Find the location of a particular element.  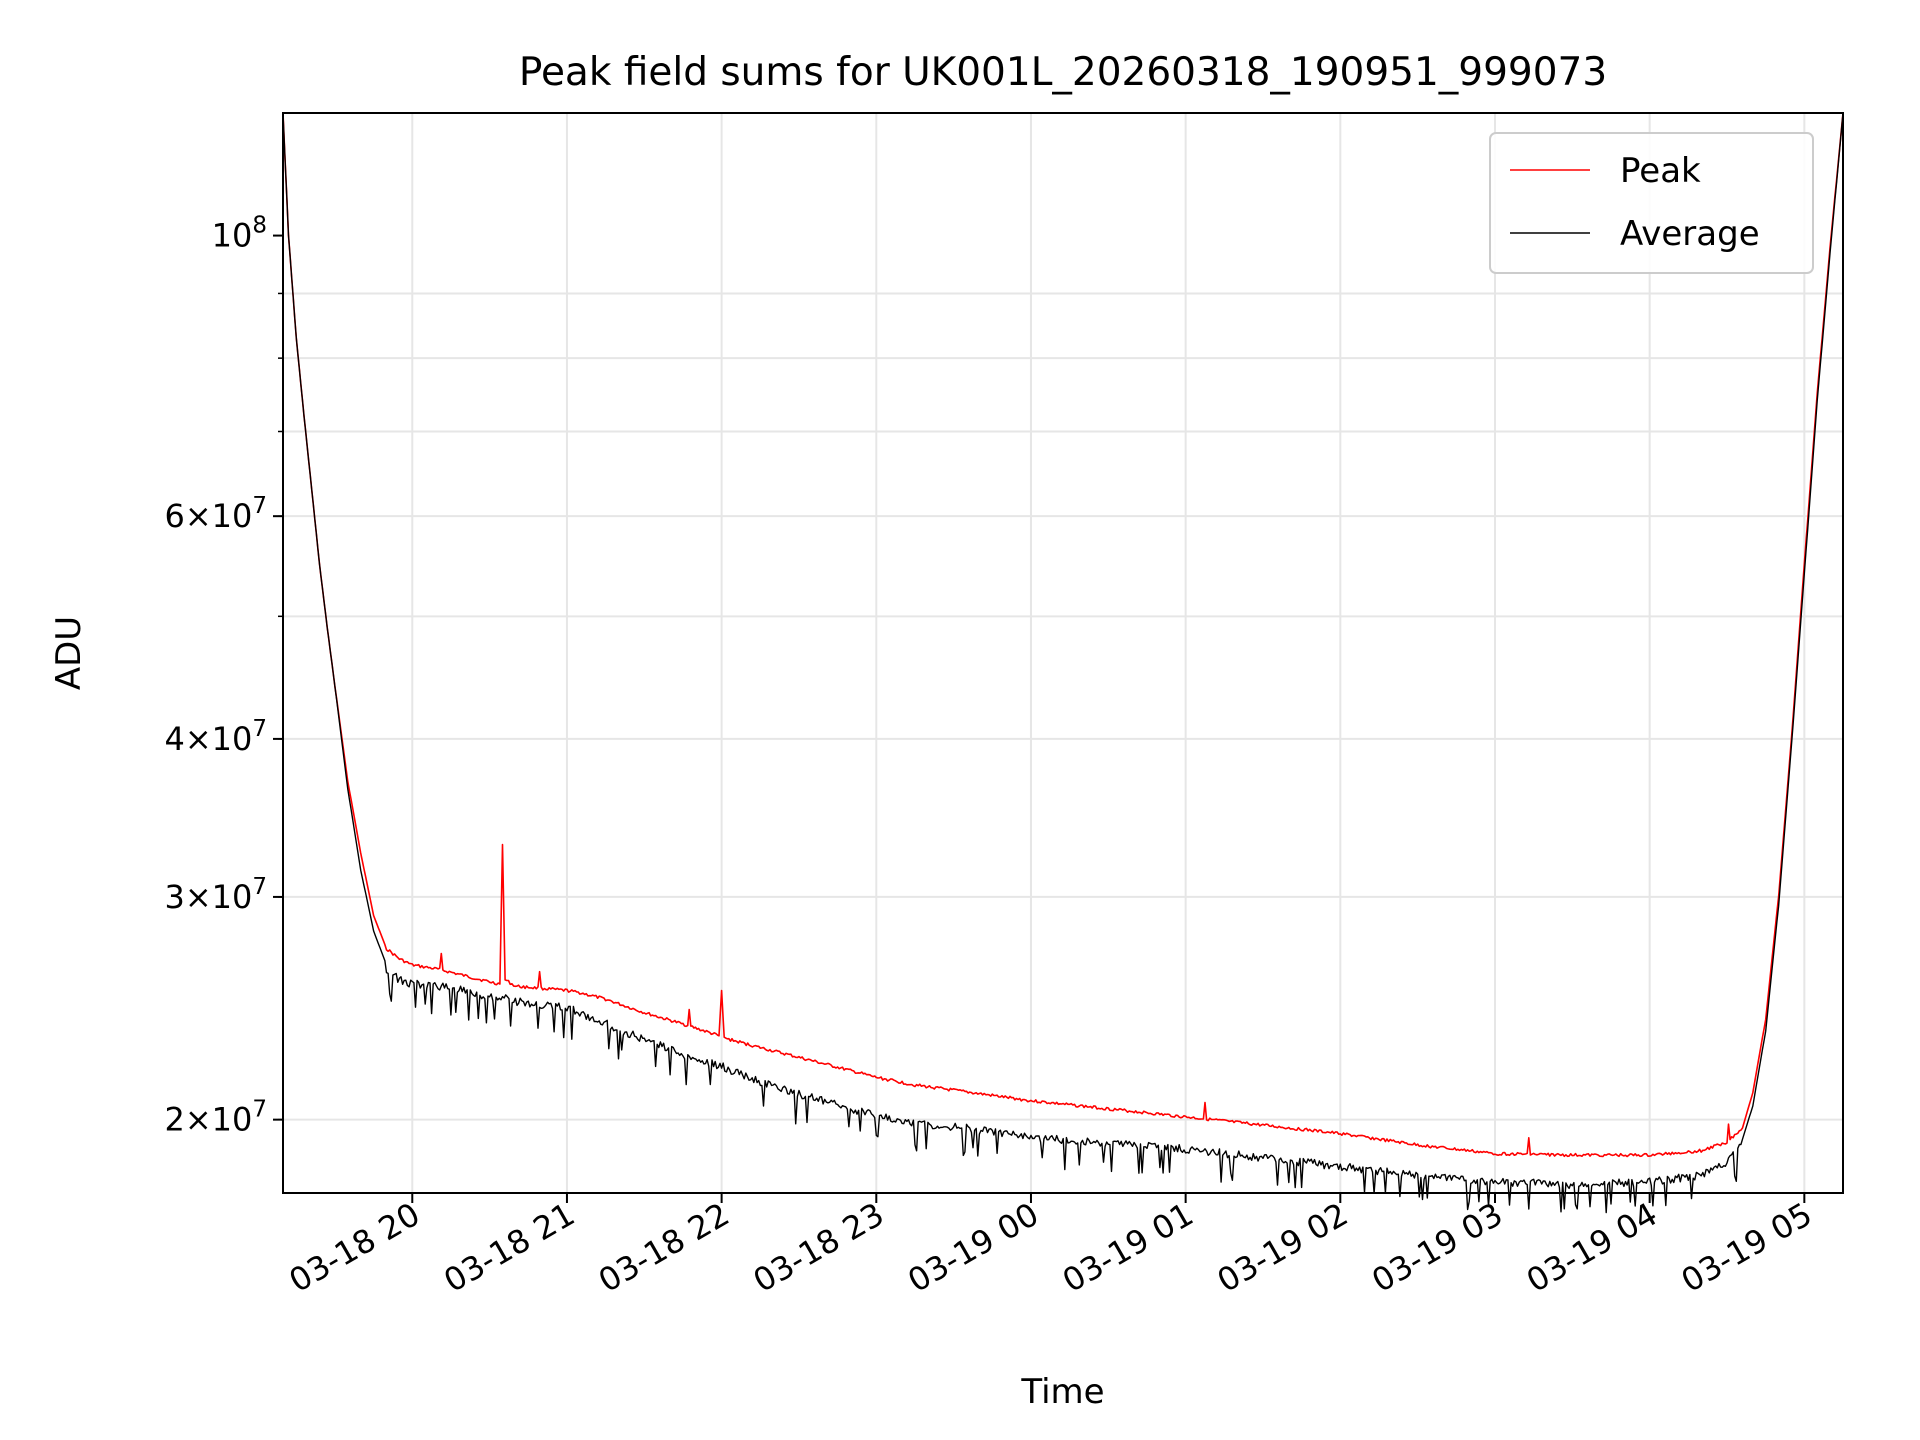

x-tick-label: 03-19 00 is located at coordinates (973, 1247).